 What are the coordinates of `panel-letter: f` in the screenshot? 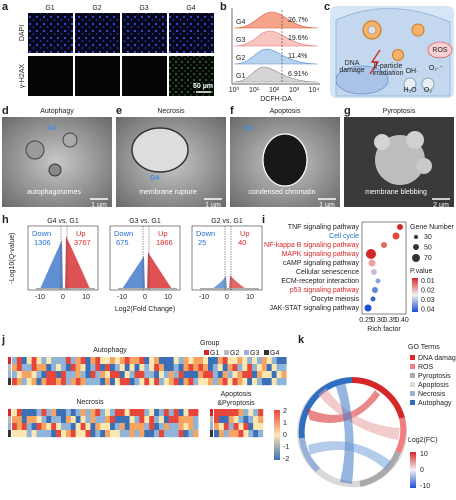 It's located at (232, 111).